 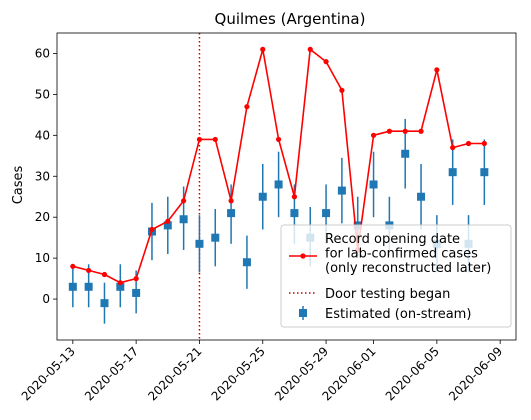 What do you see at coordinates (42, 176) in the screenshot?
I see `y-tick-label: 30` at bounding box center [42, 176].